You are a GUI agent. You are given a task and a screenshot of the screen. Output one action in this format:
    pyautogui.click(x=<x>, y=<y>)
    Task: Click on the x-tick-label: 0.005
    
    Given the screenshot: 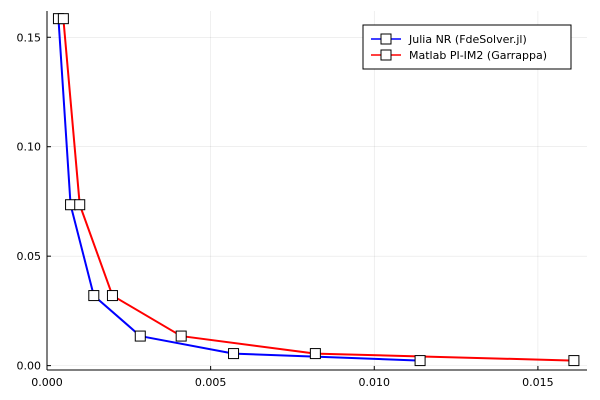 What is the action you would take?
    pyautogui.click(x=211, y=382)
    